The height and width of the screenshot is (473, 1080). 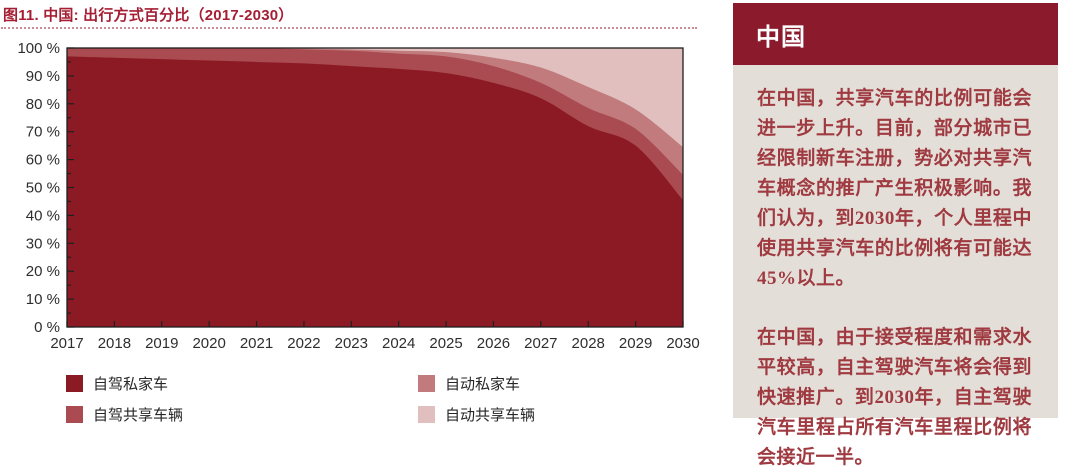 I want to click on y-tick-label: 20 %, so click(x=43, y=271).